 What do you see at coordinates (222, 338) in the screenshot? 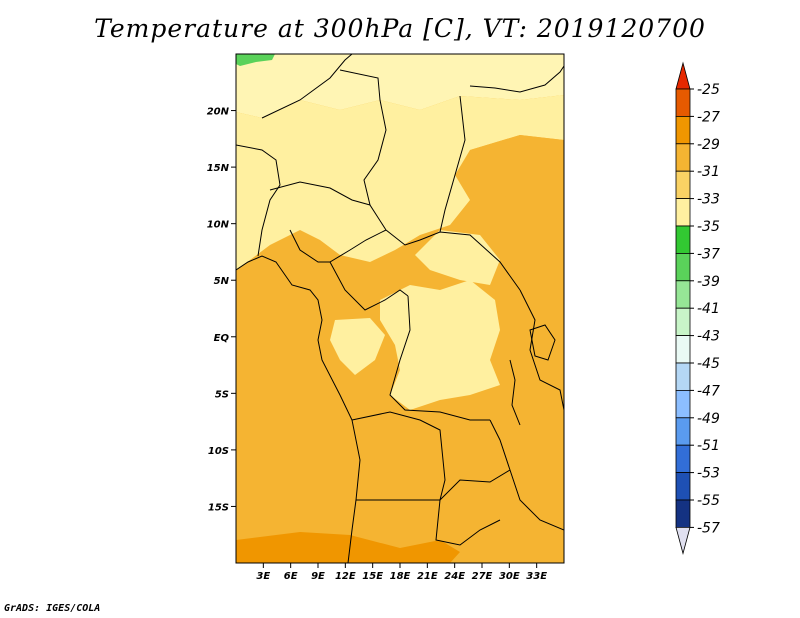
I see `y-tick-label: EQ` at bounding box center [222, 338].